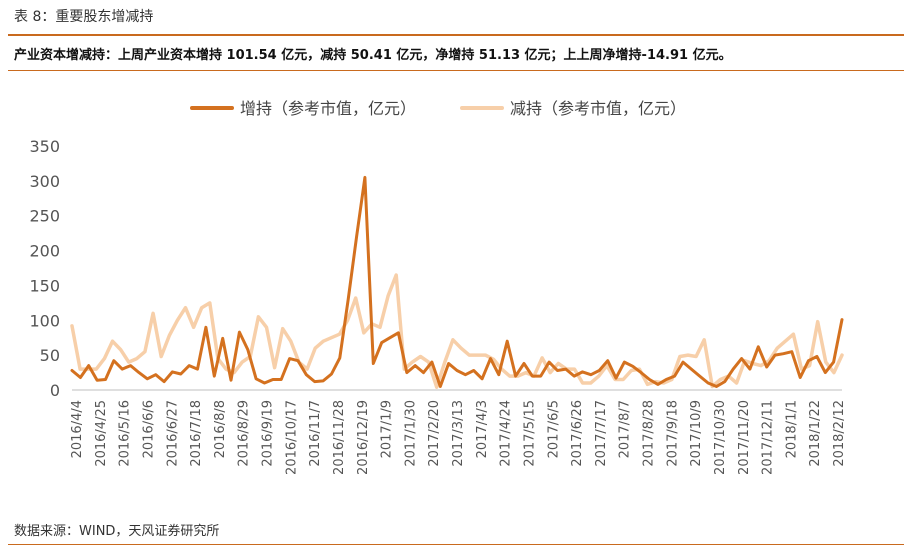  I want to click on x-tick-label: 2016/11/28, so click(339, 437).